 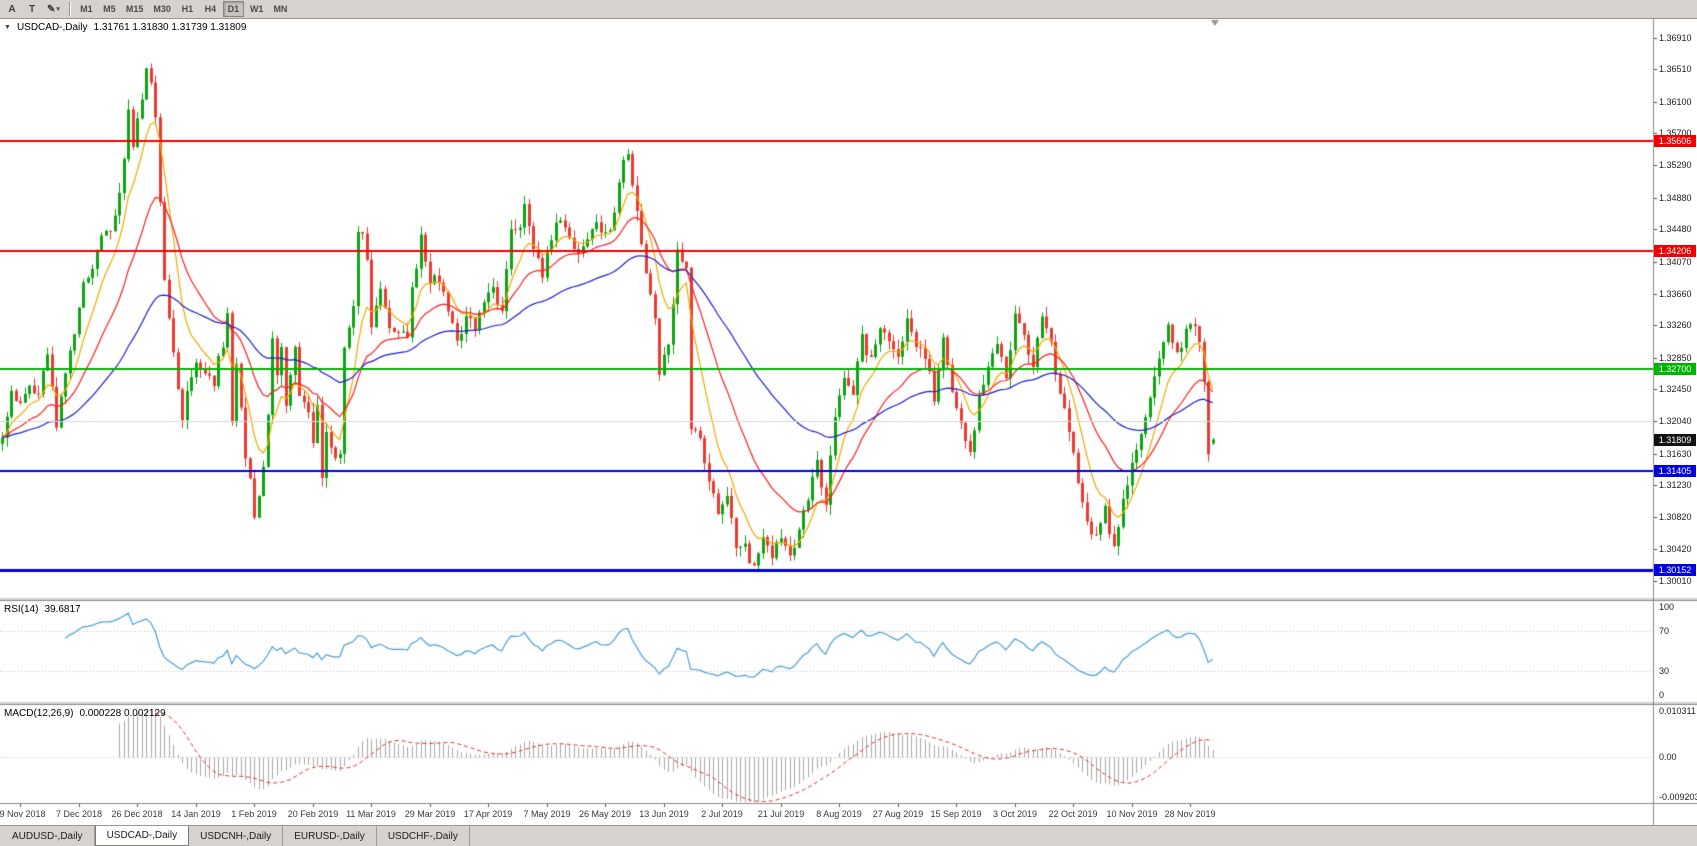 I want to click on timeframe-m15-button: M15, so click(x=135, y=9).